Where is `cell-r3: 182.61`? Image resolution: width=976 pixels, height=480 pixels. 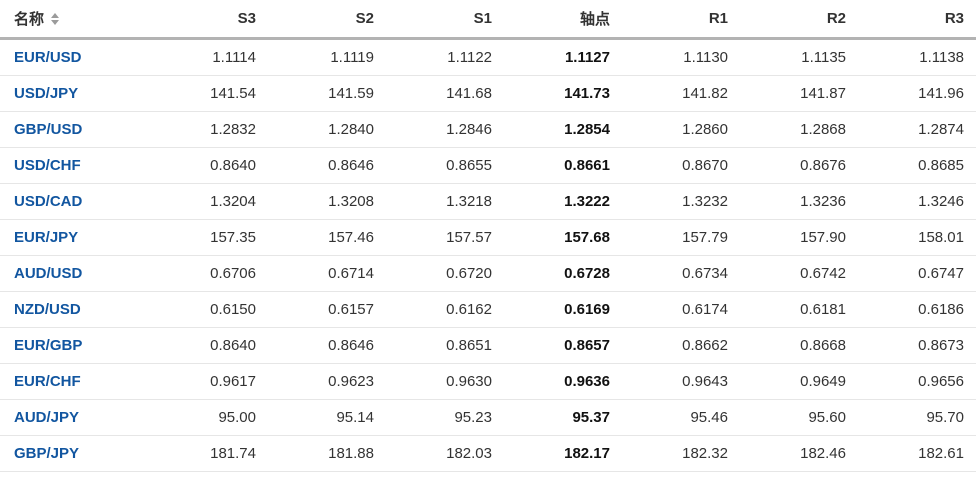
cell-r3: 182.61 is located at coordinates (941, 453).